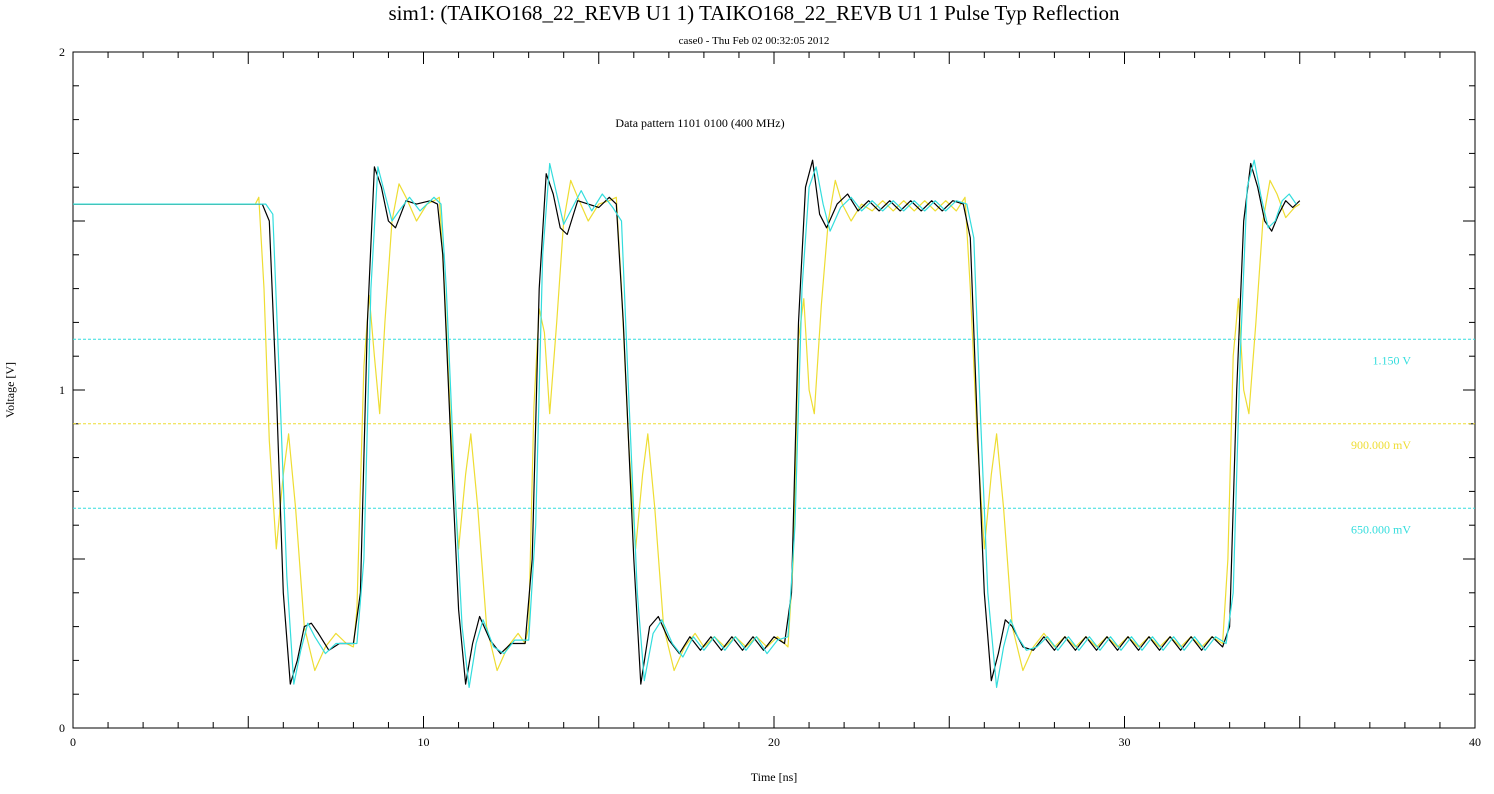  I want to click on y-tick-label: 0, so click(62, 728).